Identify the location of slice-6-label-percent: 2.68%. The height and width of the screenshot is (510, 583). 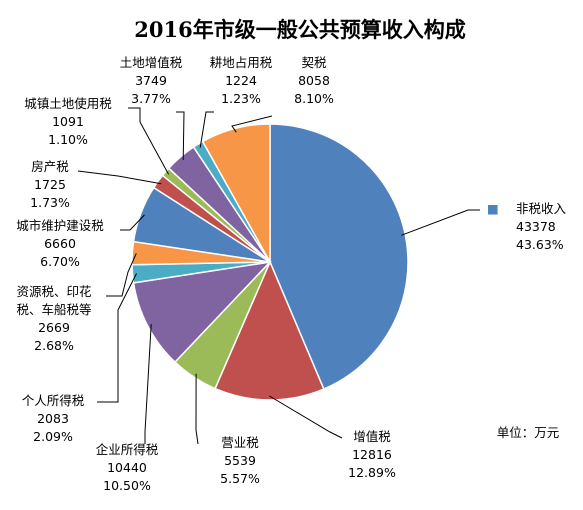
(54, 345).